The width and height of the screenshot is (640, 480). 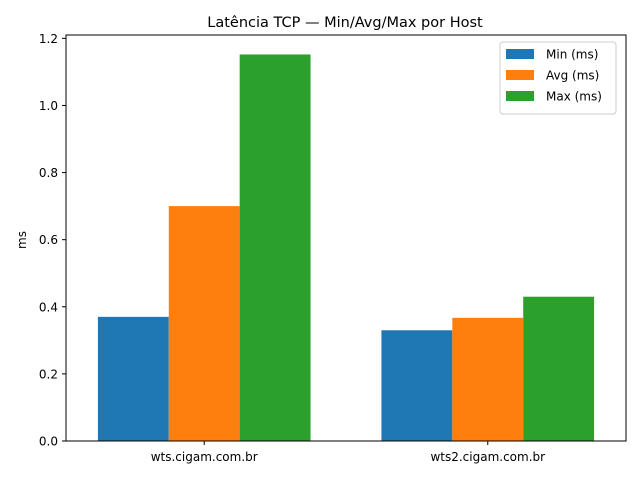 What do you see at coordinates (22, 240) in the screenshot?
I see `y-axis-label: ms` at bounding box center [22, 240].